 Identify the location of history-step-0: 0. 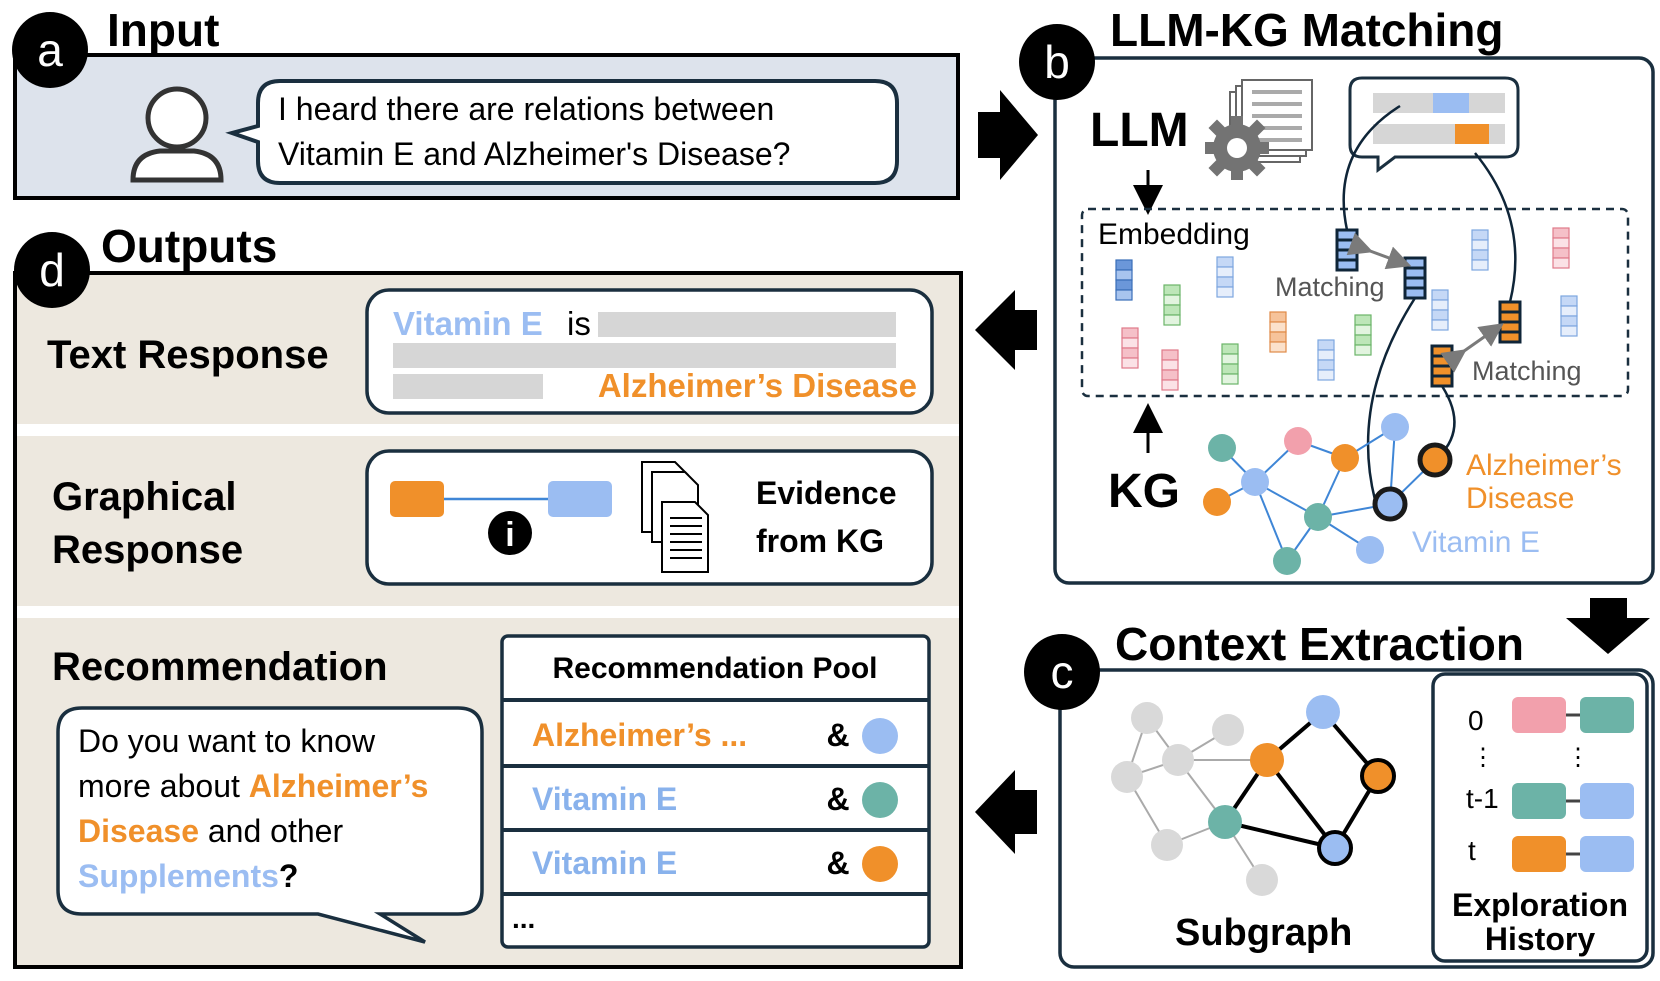
(1476, 720).